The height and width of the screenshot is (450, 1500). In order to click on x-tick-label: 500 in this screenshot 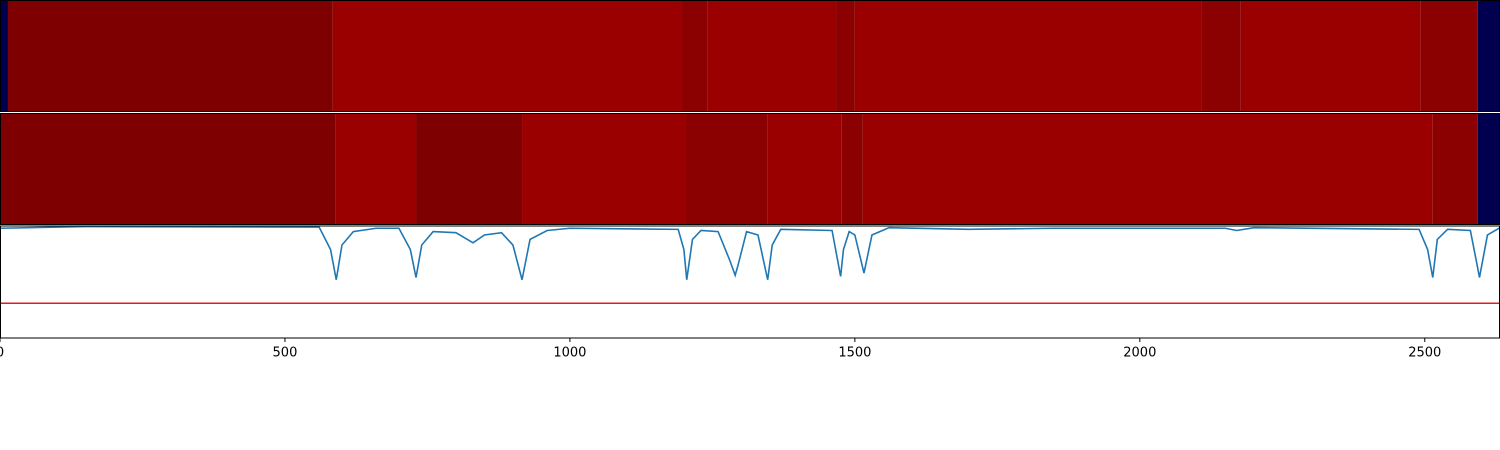, I will do `click(285, 353)`.